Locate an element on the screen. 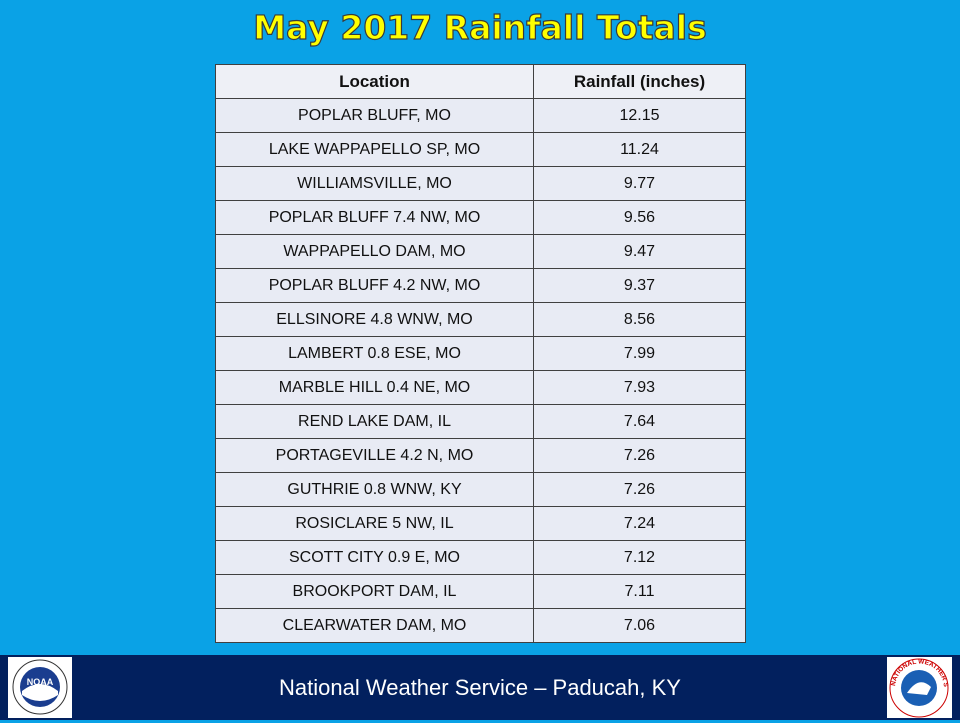  rainfall-cell: 8.56 is located at coordinates (639, 319).